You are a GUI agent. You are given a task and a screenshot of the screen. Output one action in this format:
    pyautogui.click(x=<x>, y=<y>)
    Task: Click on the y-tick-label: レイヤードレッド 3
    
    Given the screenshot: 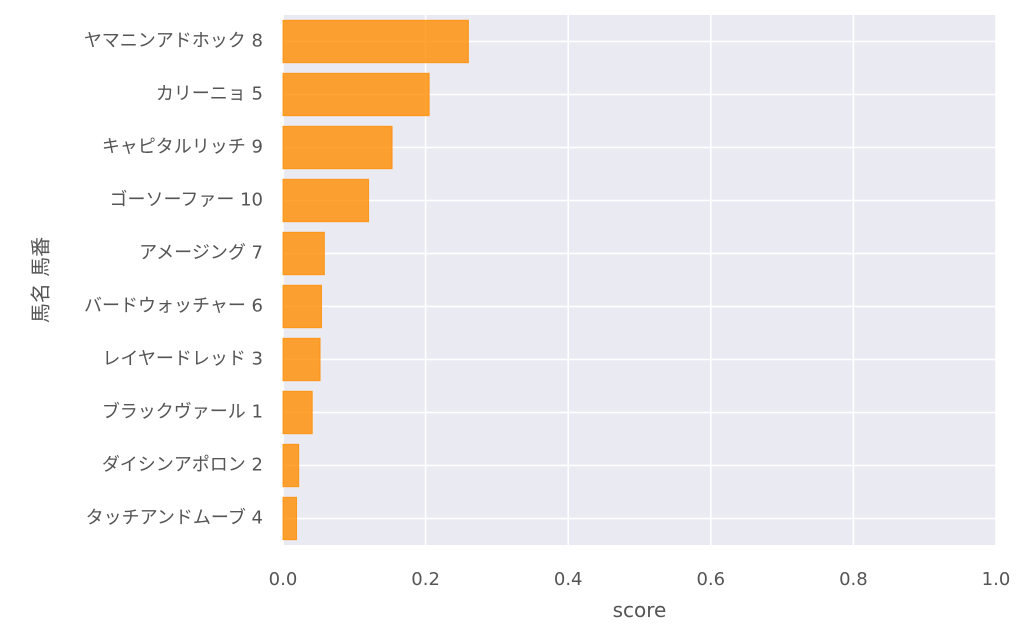 What is the action you would take?
    pyautogui.click(x=182, y=359)
    